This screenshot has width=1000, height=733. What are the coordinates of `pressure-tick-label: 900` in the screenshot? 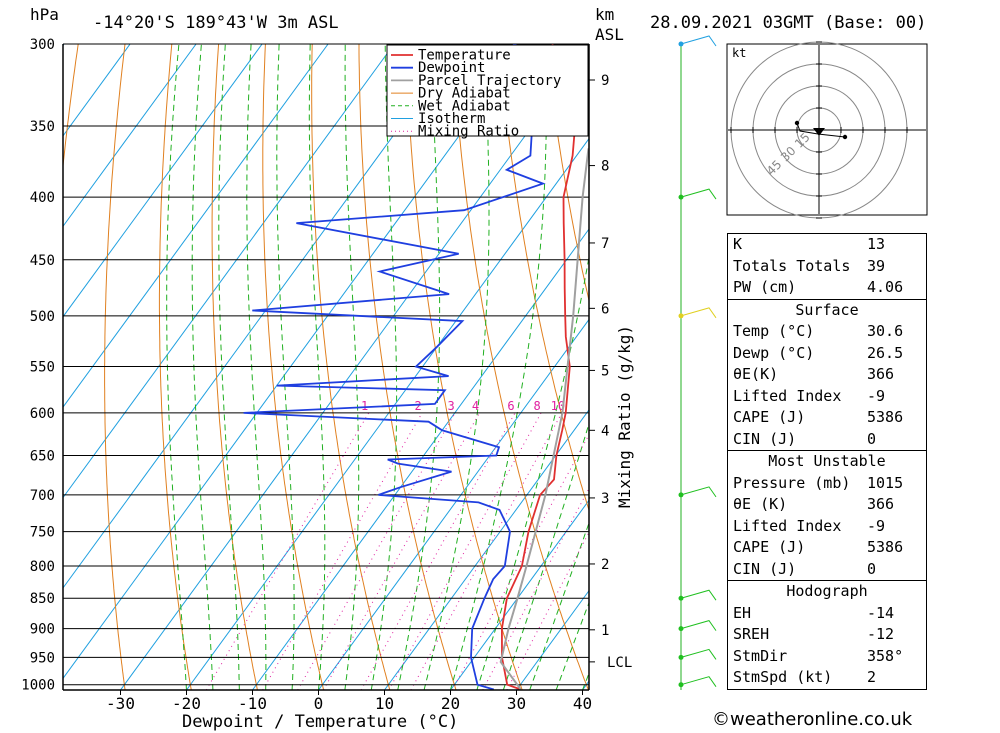 It's located at (42, 630).